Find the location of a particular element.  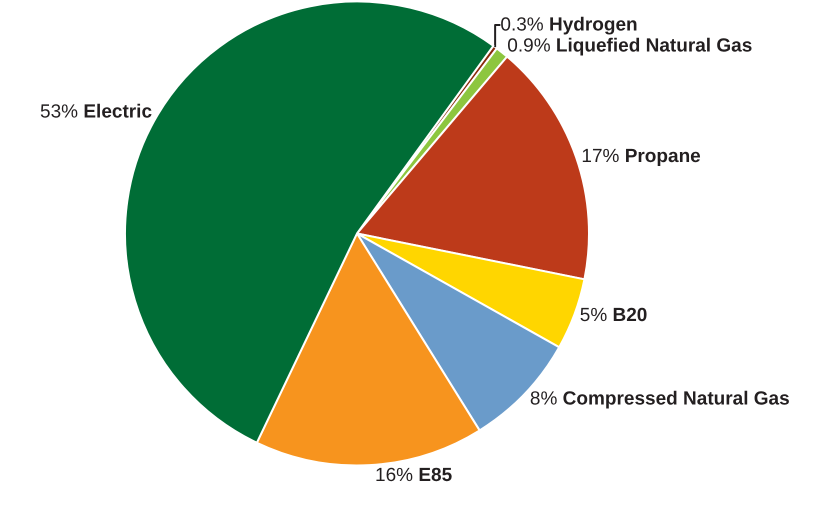

slice-label: Hydrogen is located at coordinates (593, 25).